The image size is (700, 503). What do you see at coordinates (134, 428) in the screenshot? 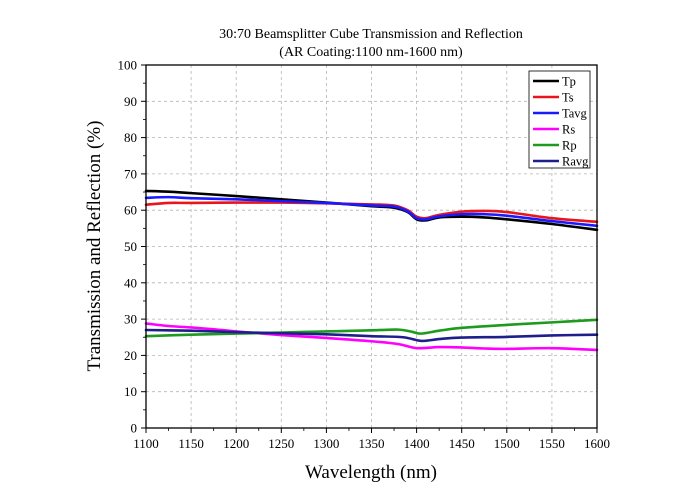
I see `y-tick-label: 0` at bounding box center [134, 428].